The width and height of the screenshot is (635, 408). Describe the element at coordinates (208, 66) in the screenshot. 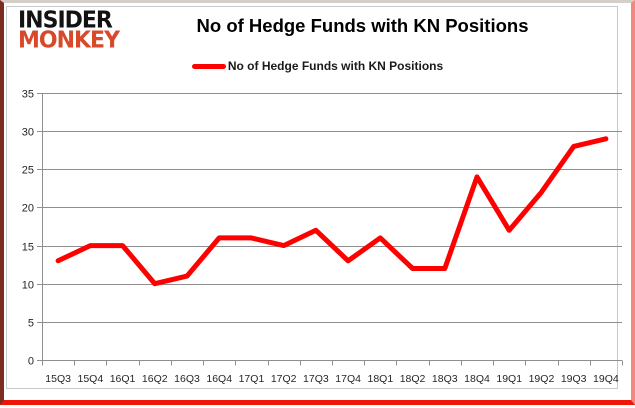

I see `legend-line-swatch` at that location.